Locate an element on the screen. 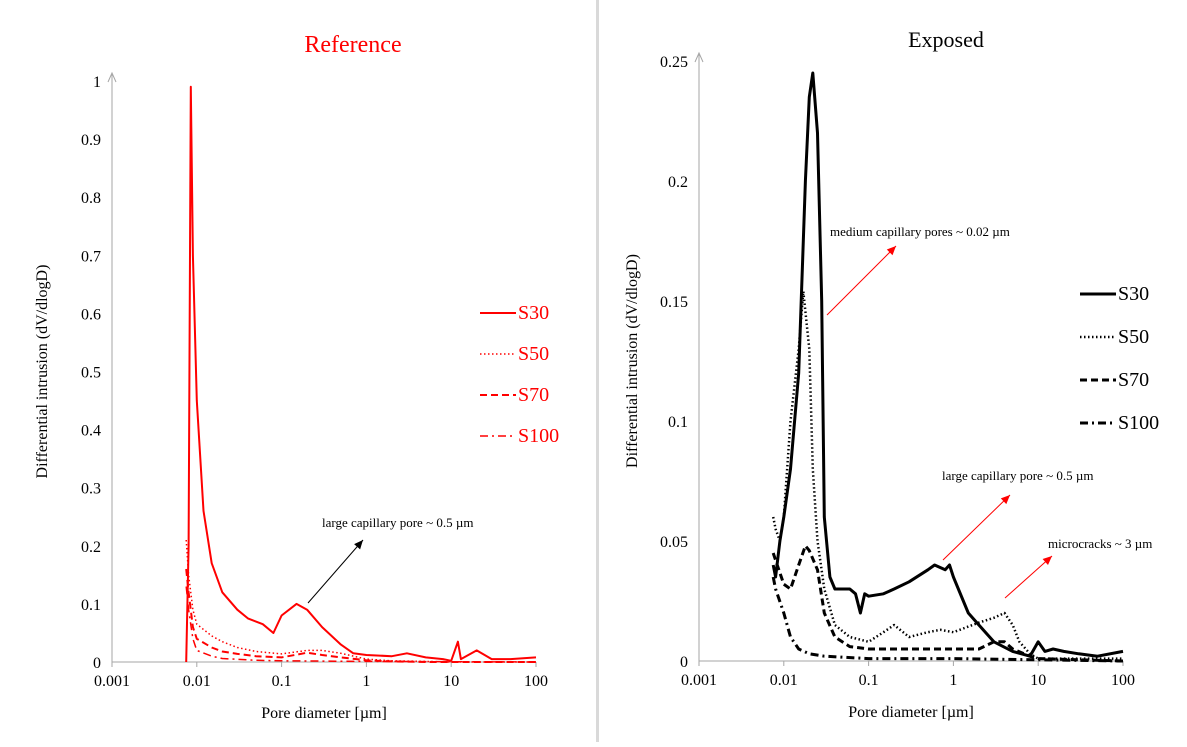 The width and height of the screenshot is (1187, 747). chart-title: Reference is located at coordinates (352, 45).